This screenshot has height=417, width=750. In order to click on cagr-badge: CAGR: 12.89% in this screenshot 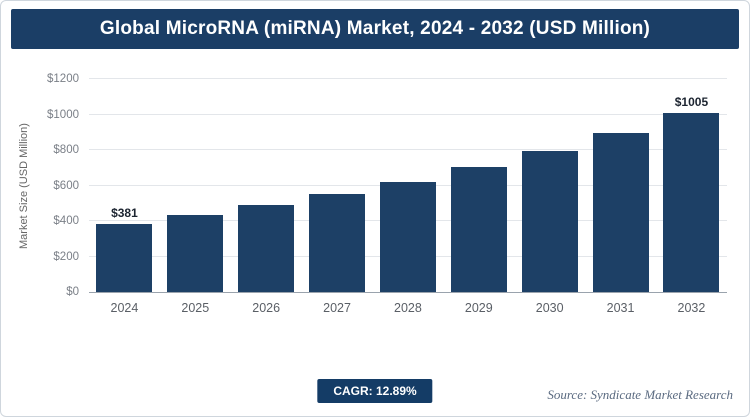, I will do `click(375, 391)`.